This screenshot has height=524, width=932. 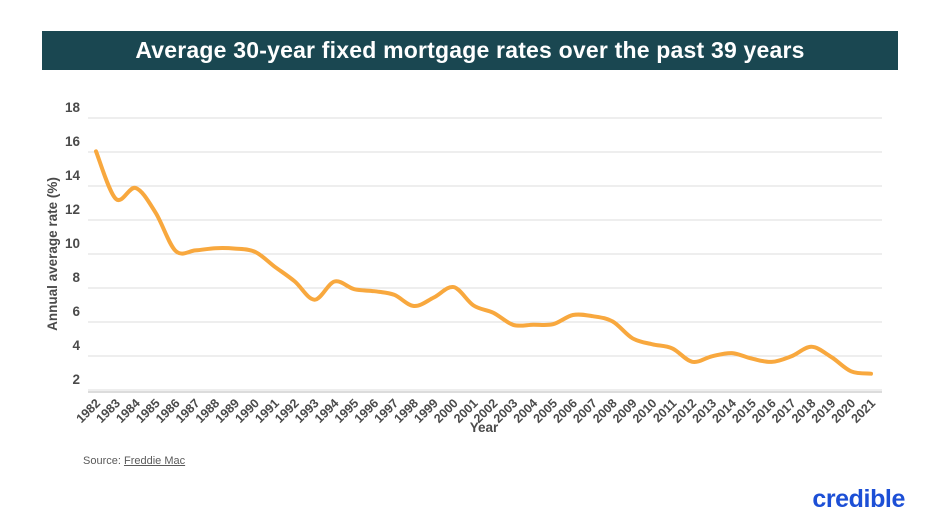 I want to click on y-tick-label: 4, so click(x=76, y=345).